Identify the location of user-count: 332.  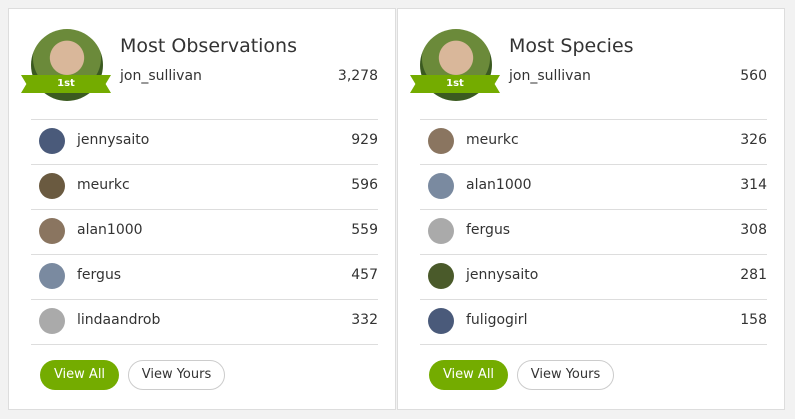
(364, 320).